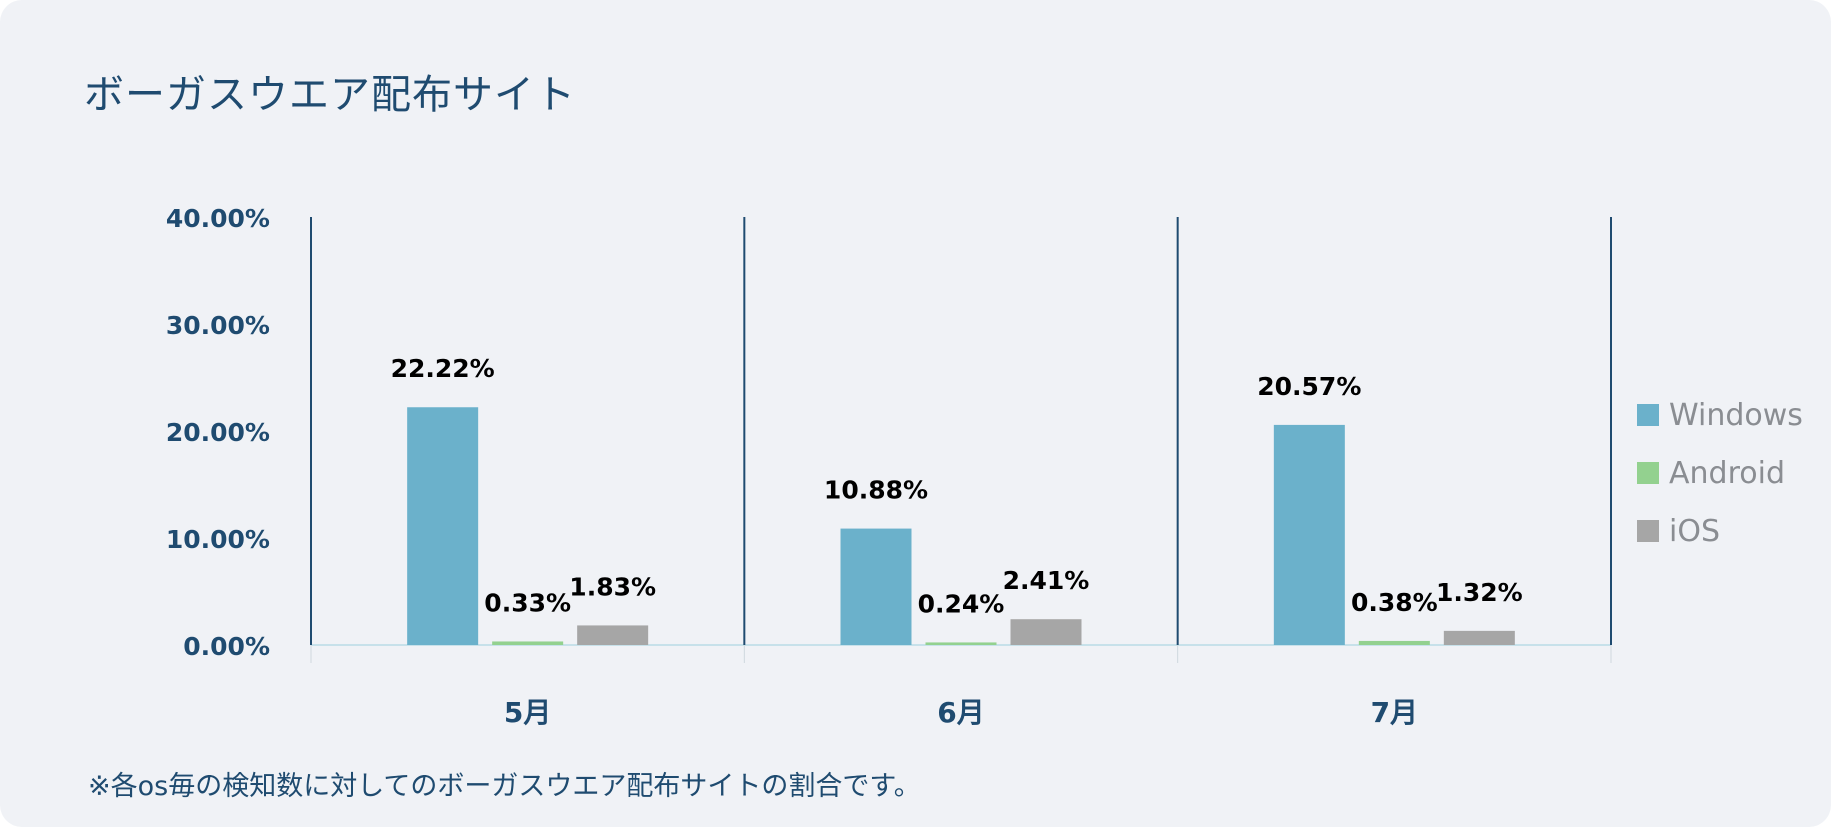 Image resolution: width=1831 pixels, height=827 pixels. What do you see at coordinates (1479, 592) in the screenshot?
I see `data-label: 1.32%` at bounding box center [1479, 592].